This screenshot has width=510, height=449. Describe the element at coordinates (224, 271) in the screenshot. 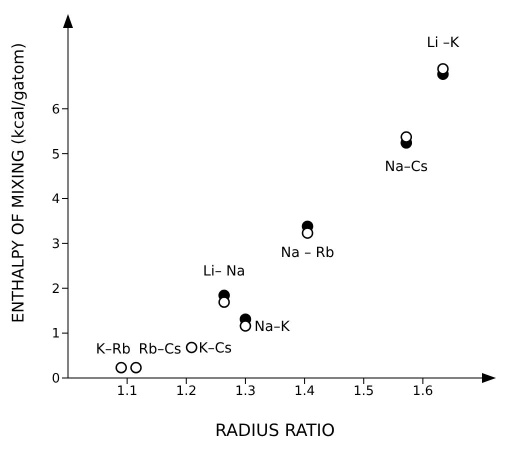

I see `annotation: Li– Na` at that location.